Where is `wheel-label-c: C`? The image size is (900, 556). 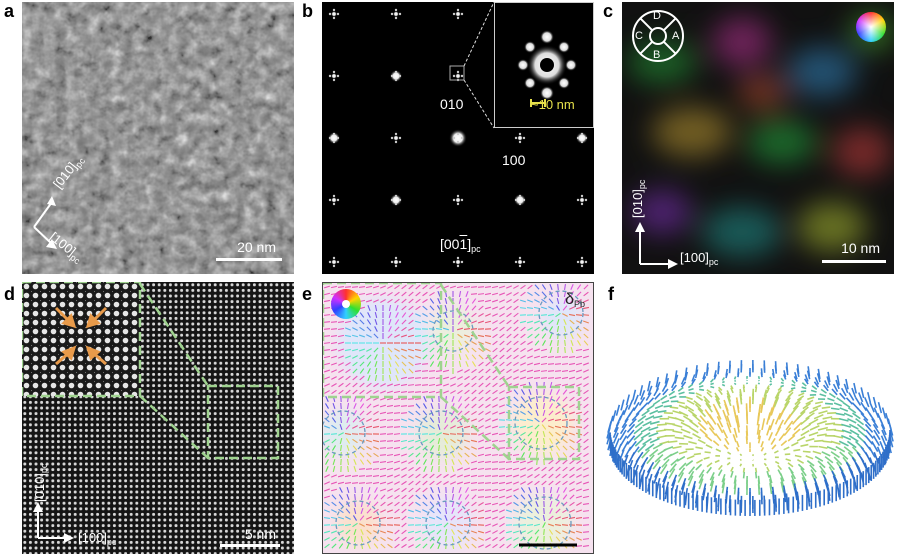 wheel-label-c: C is located at coordinates (639, 36).